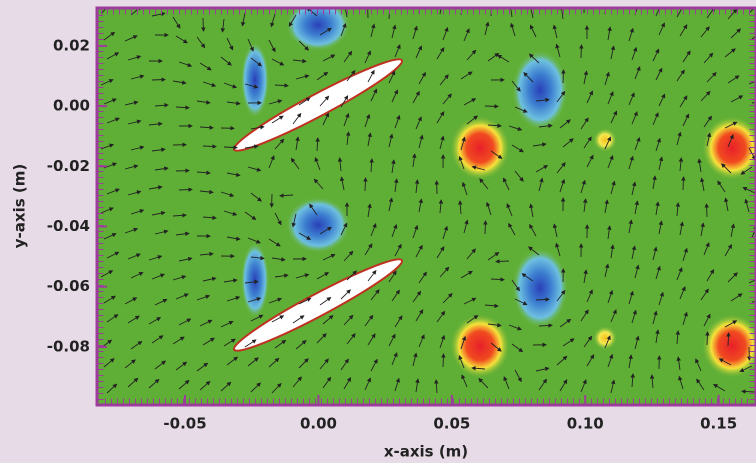 Image resolution: width=756 pixels, height=463 pixels. I want to click on x-tick-label: 0.00, so click(318, 424).